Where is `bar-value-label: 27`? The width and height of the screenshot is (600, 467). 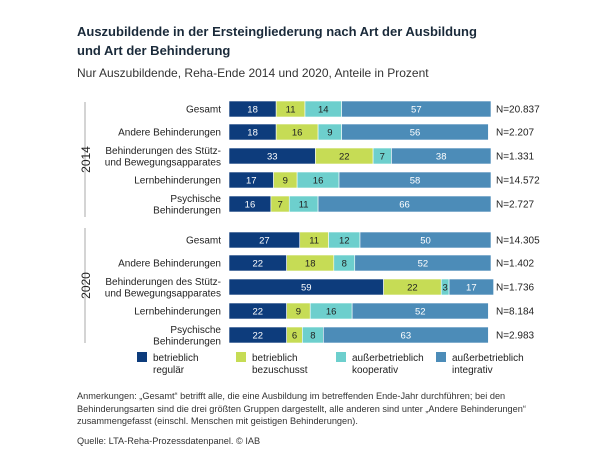
bar-value-label: 27 is located at coordinates (264, 241).